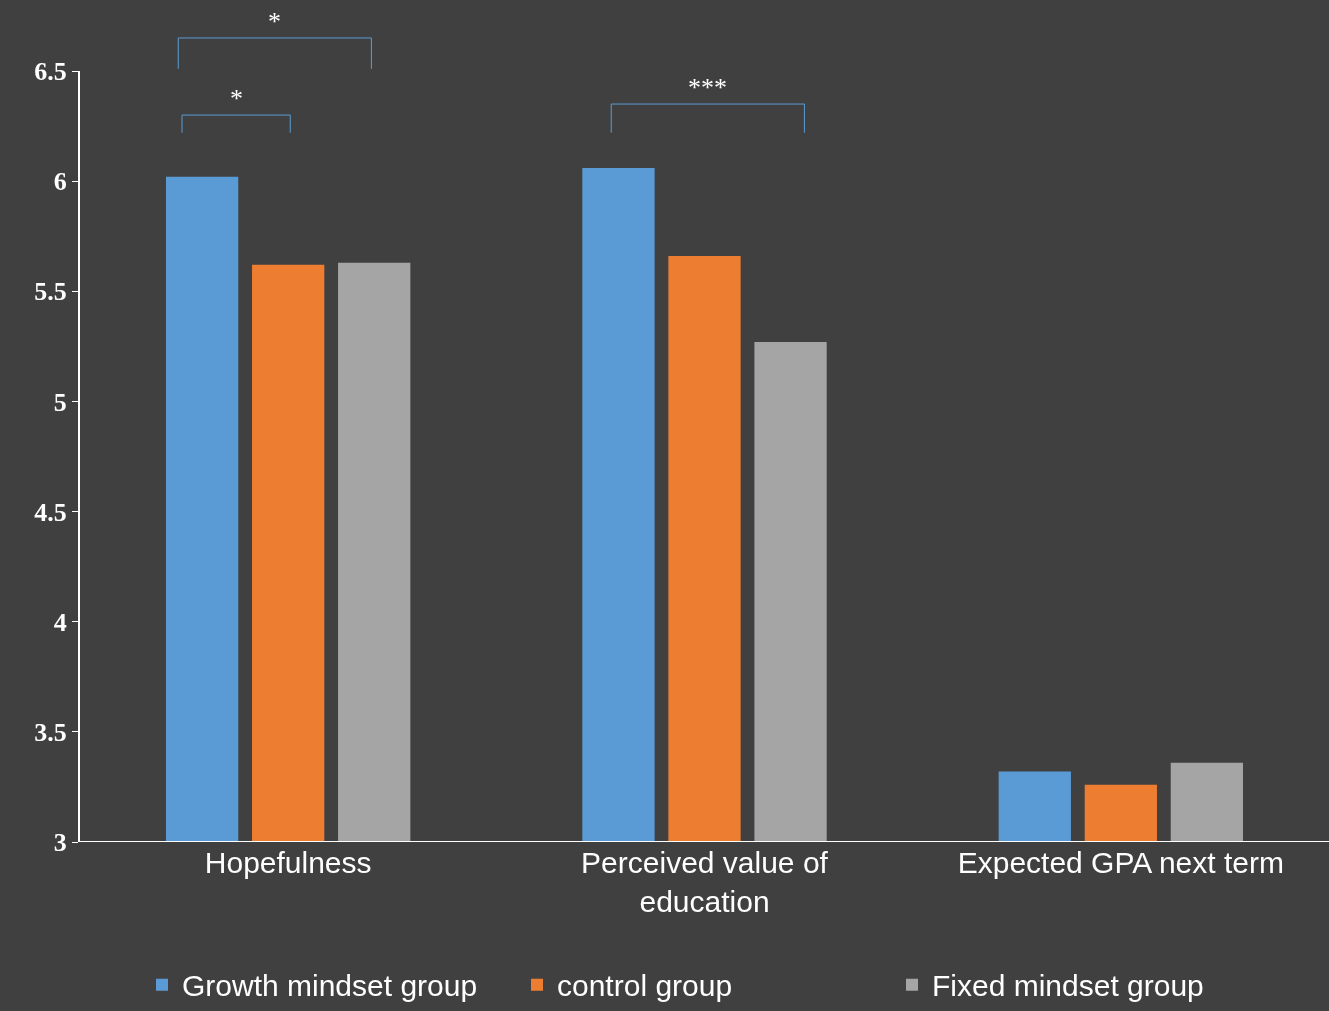 The image size is (1329, 1011). What do you see at coordinates (1068, 986) in the screenshot?
I see `legend-label: Fixed mindset group` at bounding box center [1068, 986].